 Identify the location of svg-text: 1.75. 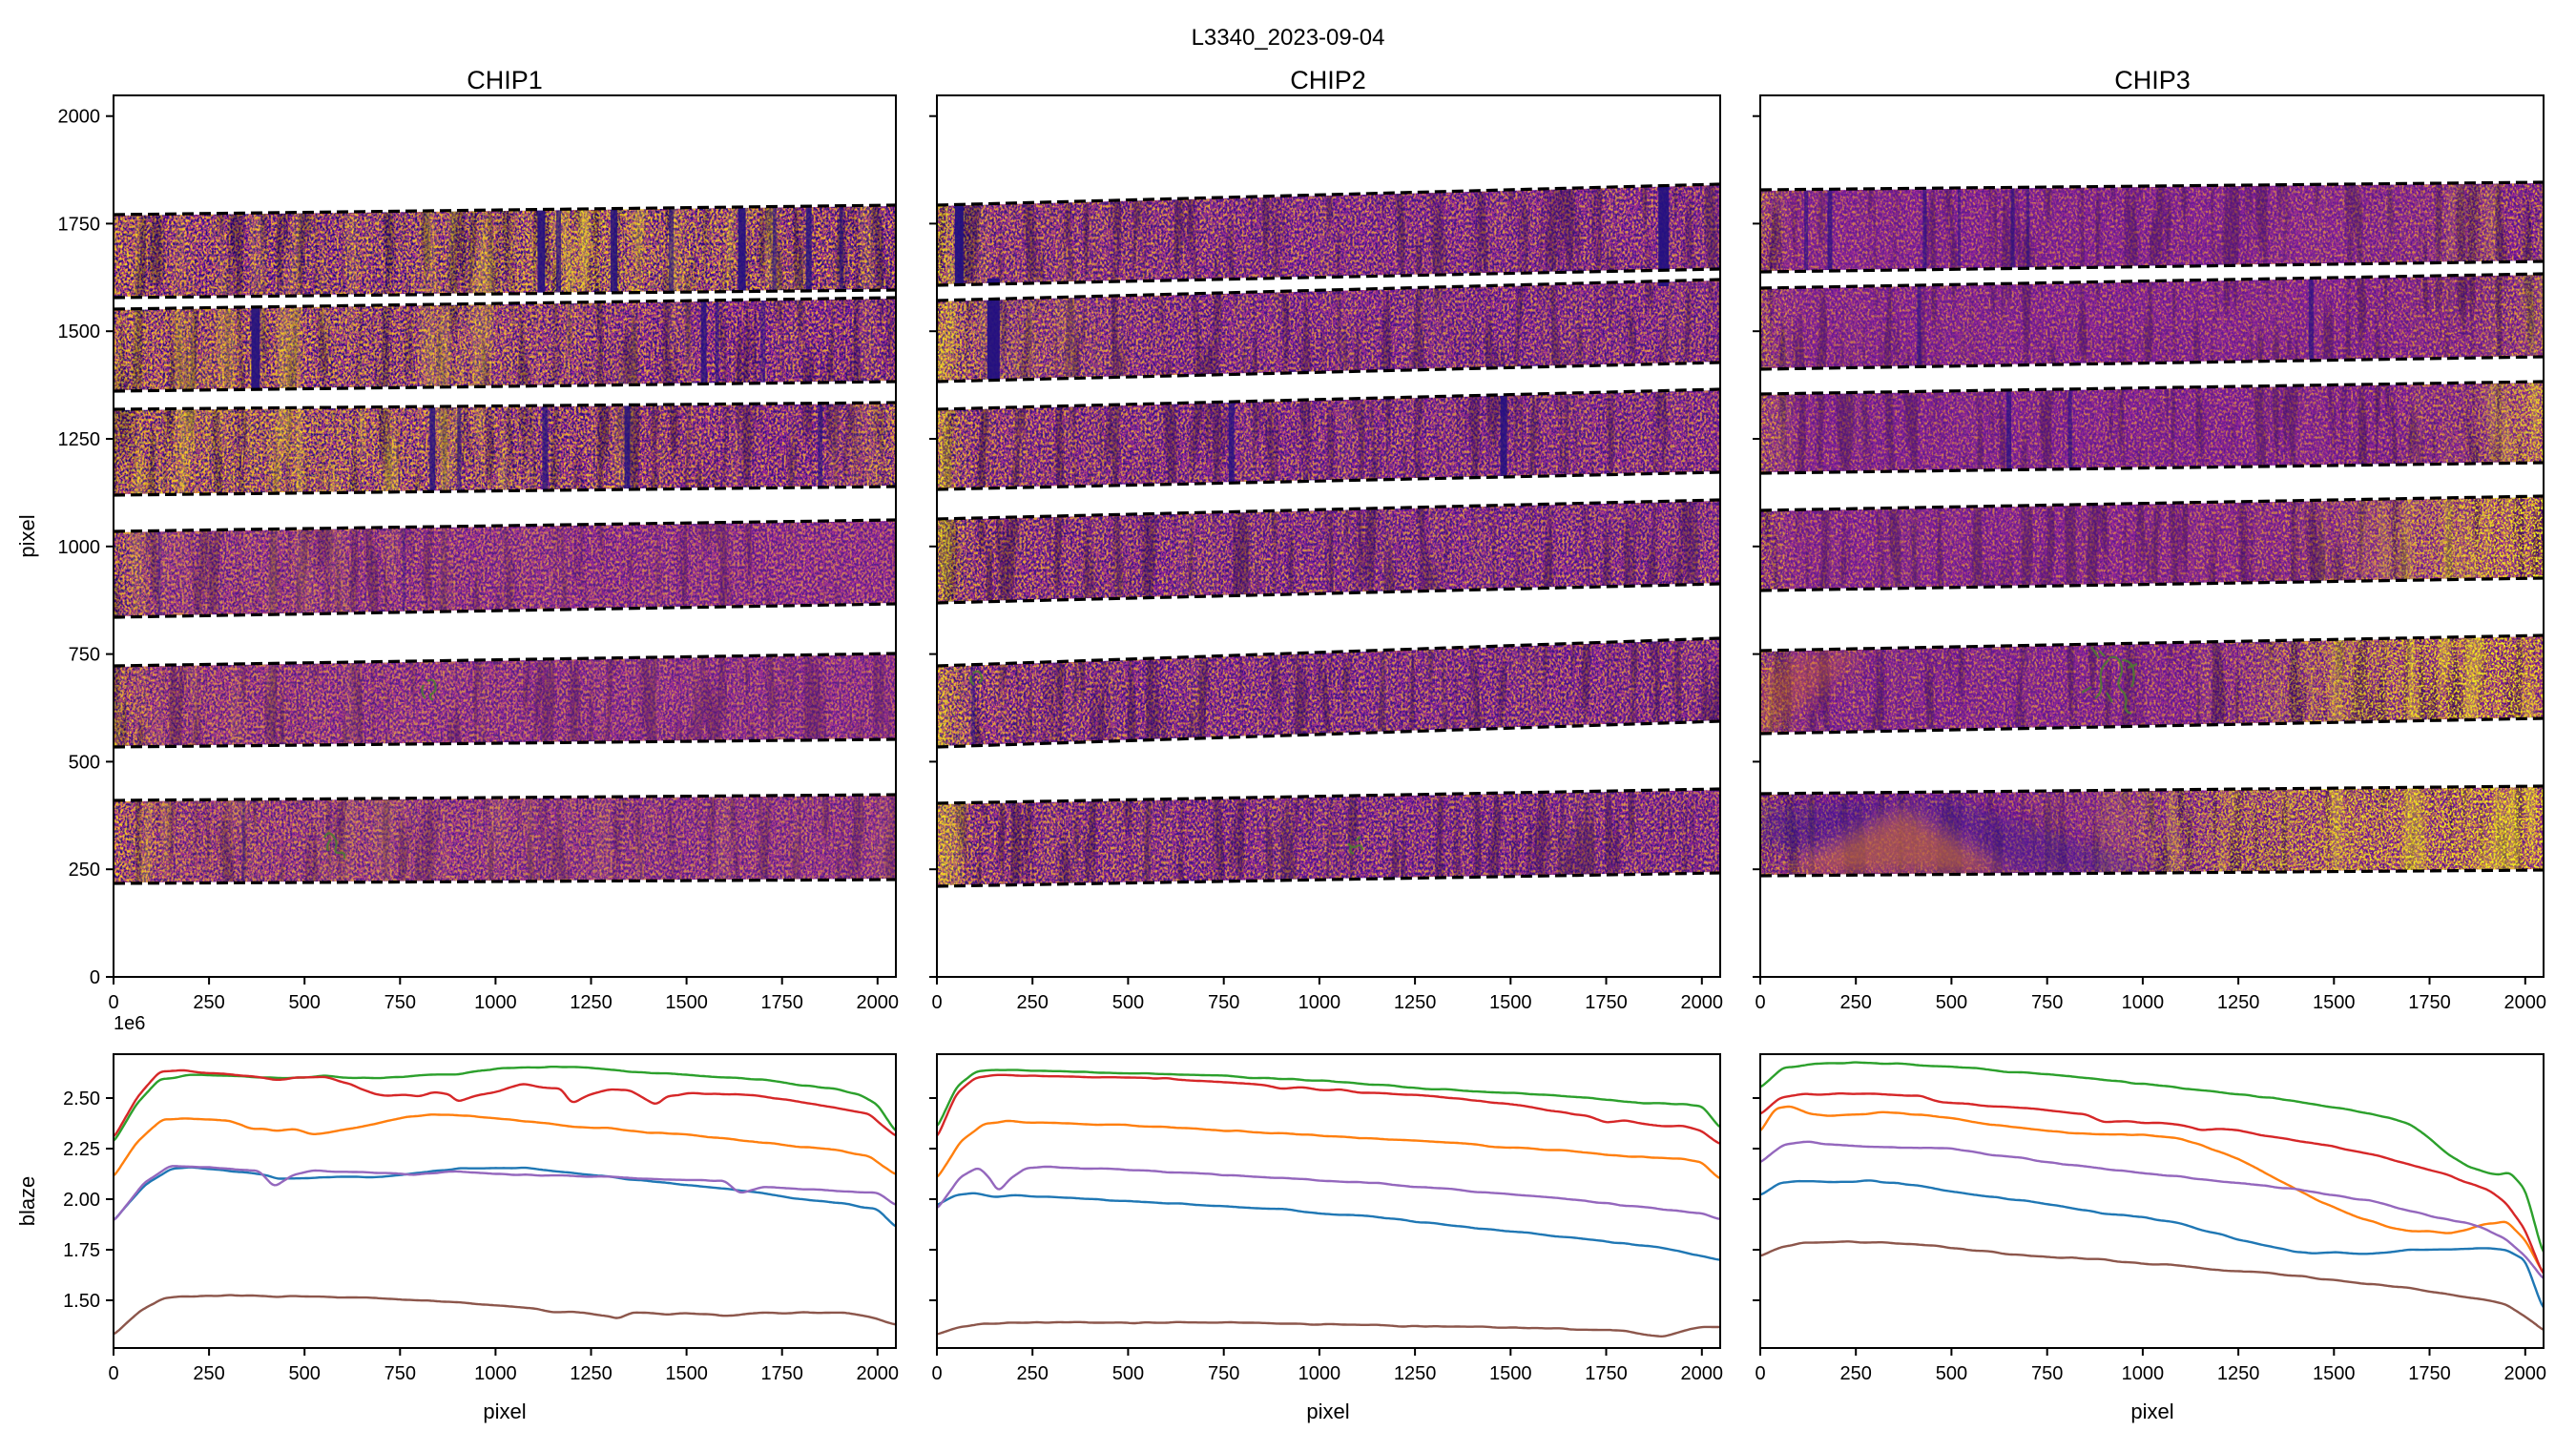
(81, 1250).